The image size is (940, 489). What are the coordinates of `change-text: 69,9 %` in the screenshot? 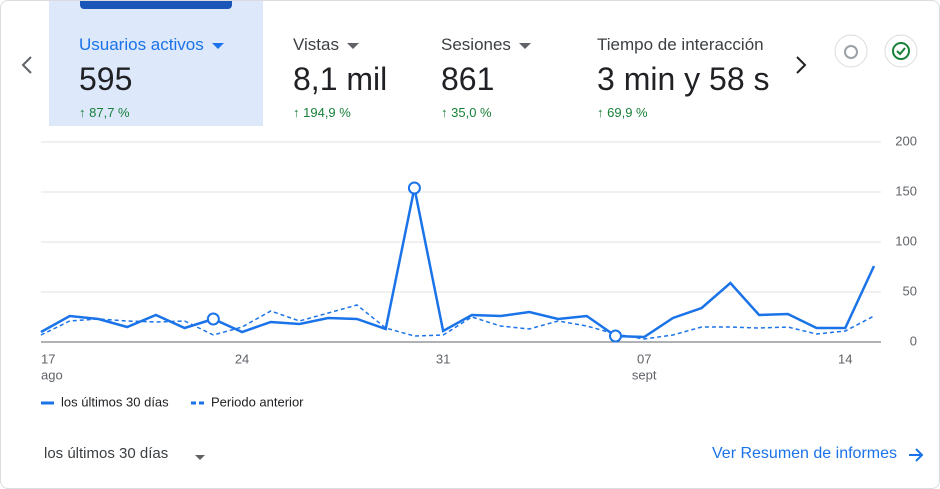 It's located at (627, 112).